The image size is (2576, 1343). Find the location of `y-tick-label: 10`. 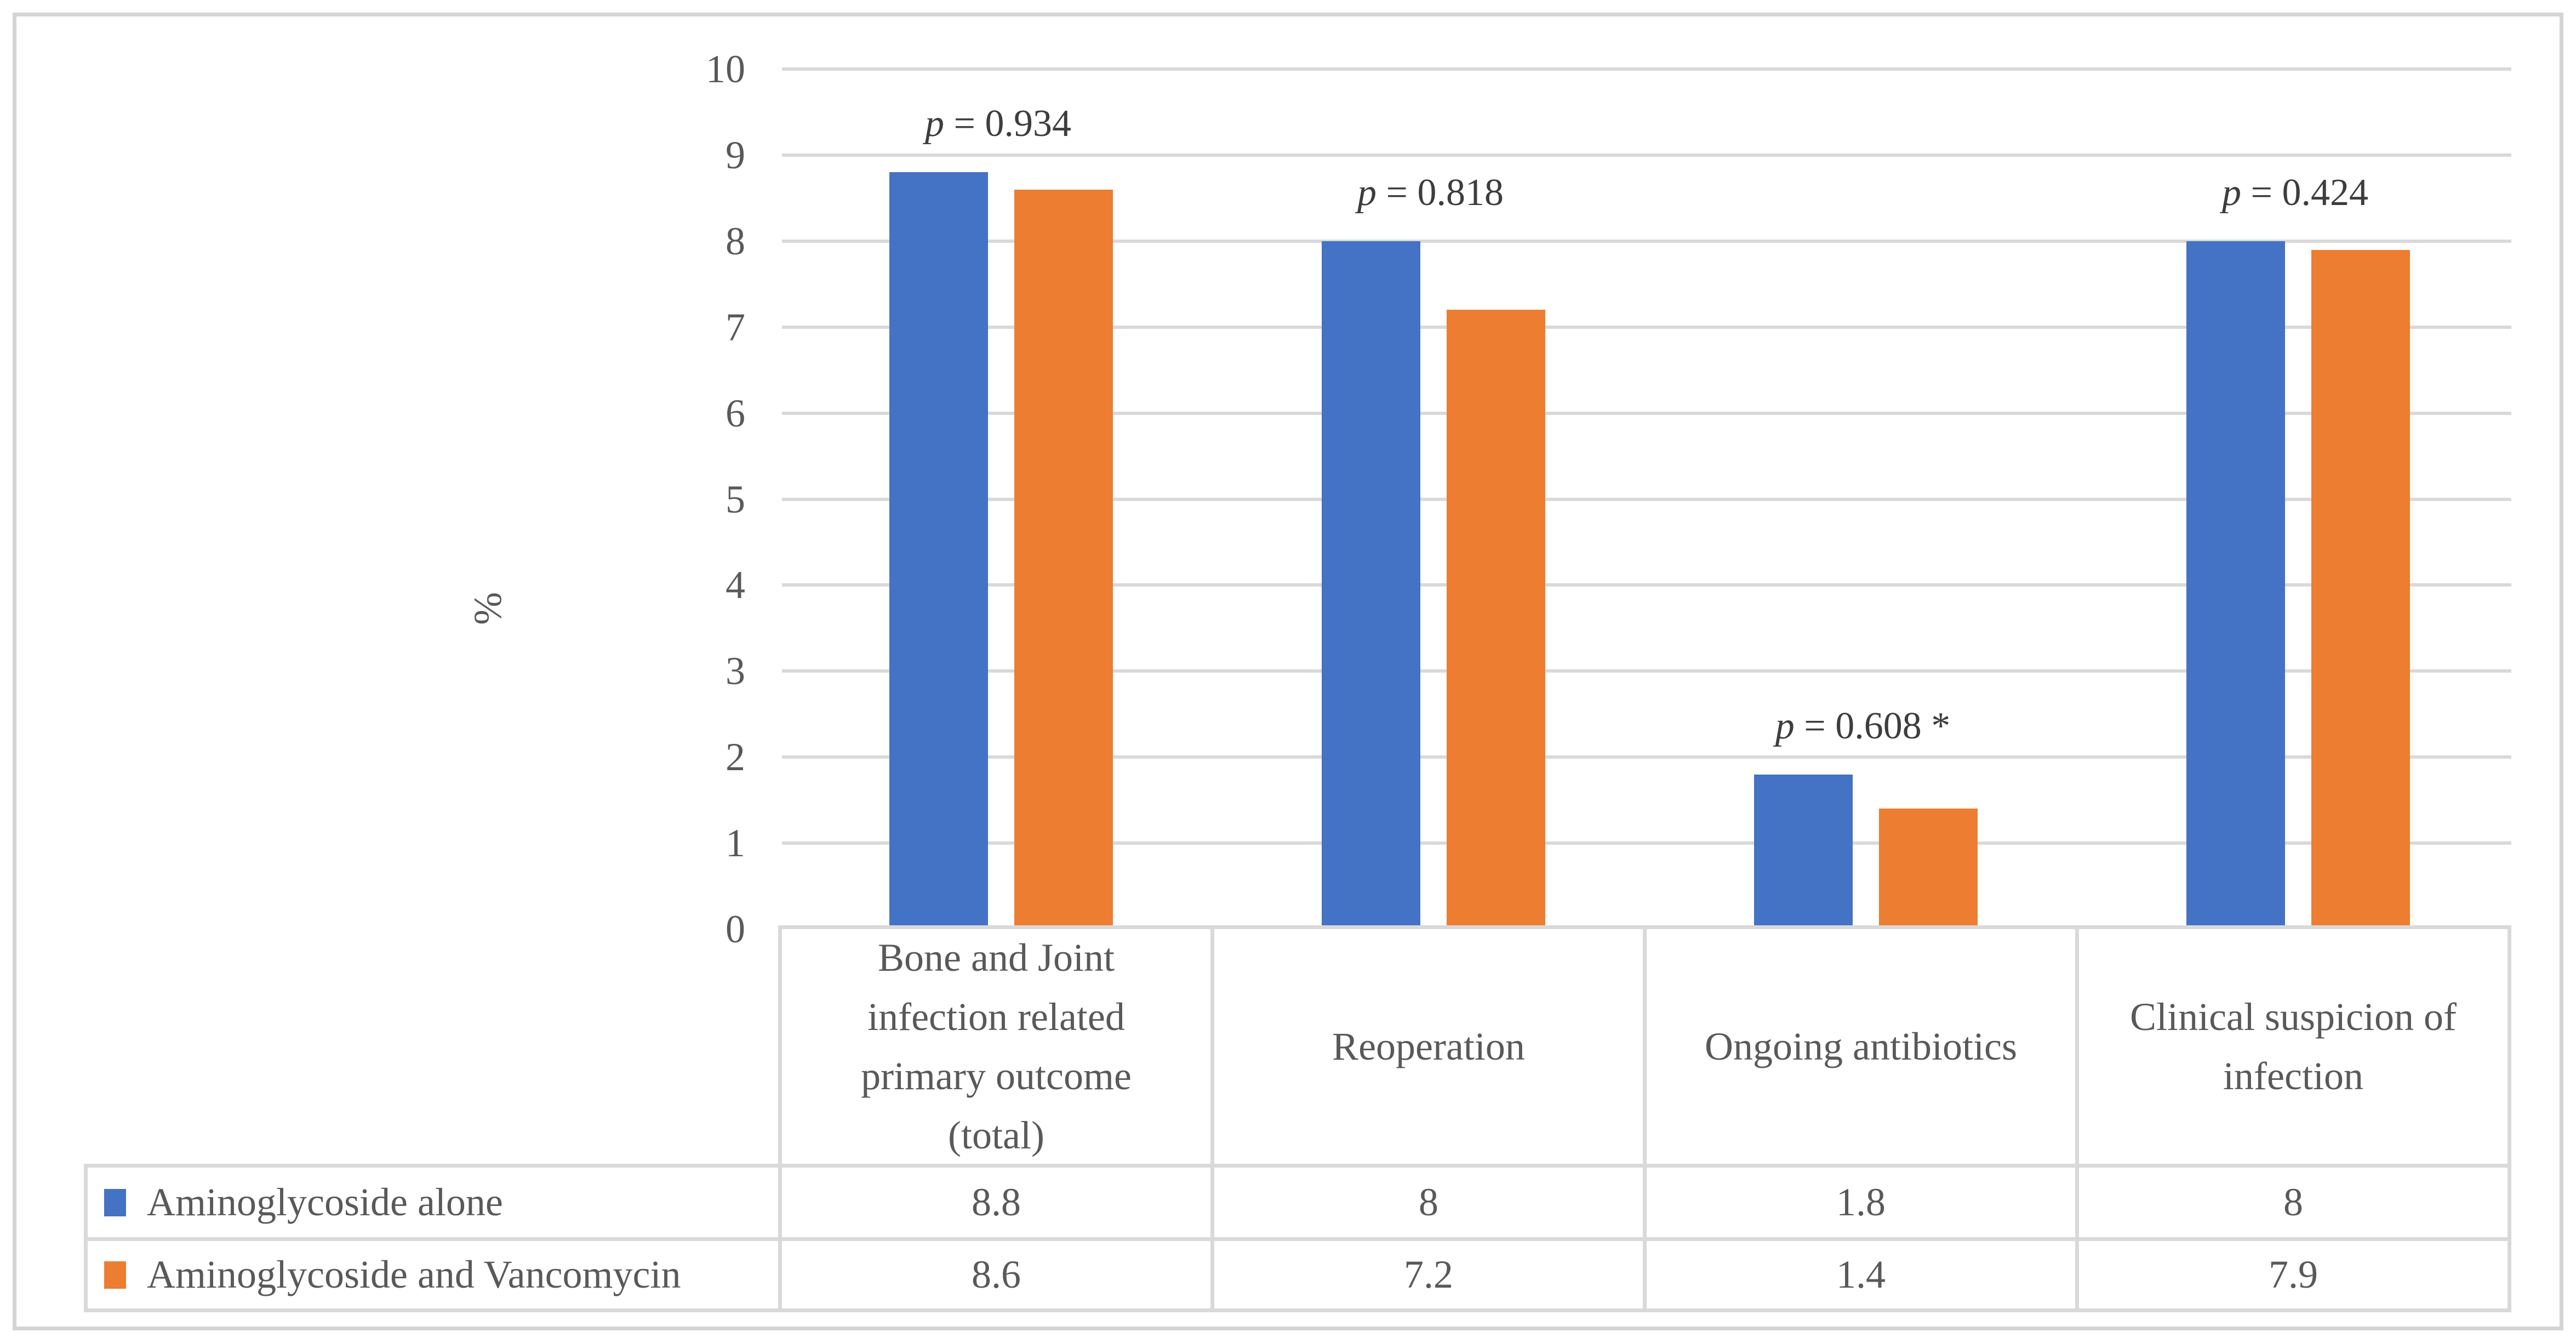

y-tick-label: 10 is located at coordinates (725, 69).